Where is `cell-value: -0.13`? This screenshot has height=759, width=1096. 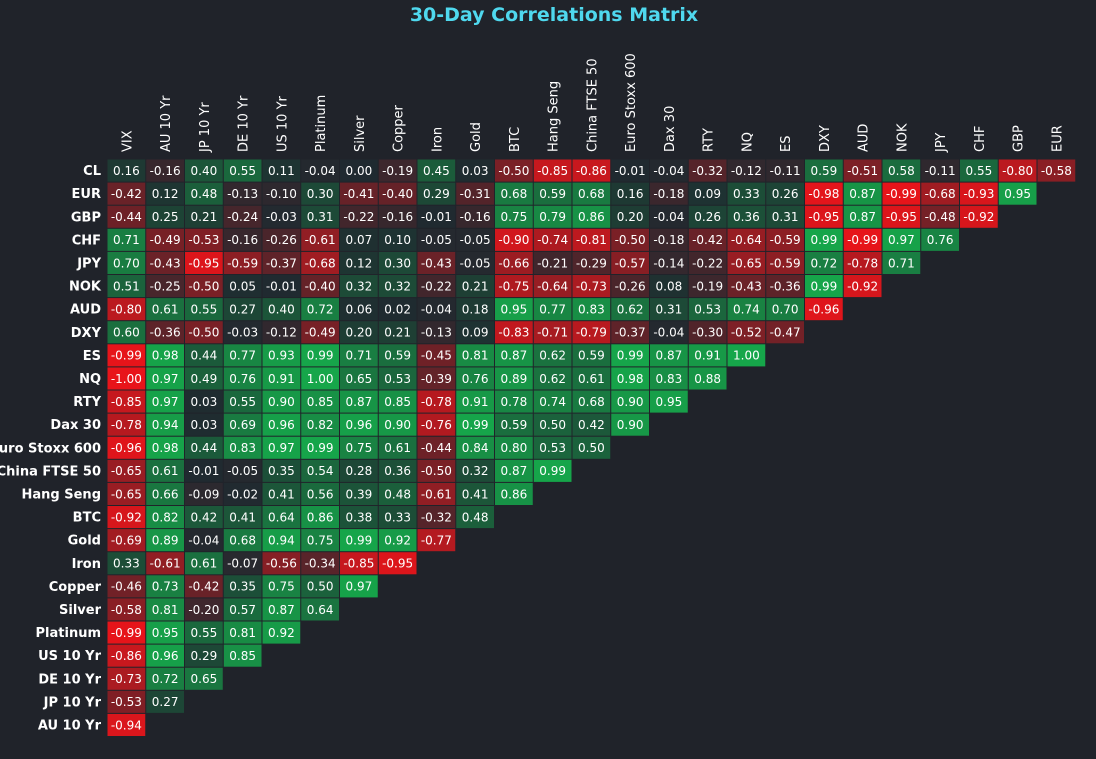 cell-value: -0.13 is located at coordinates (242, 194).